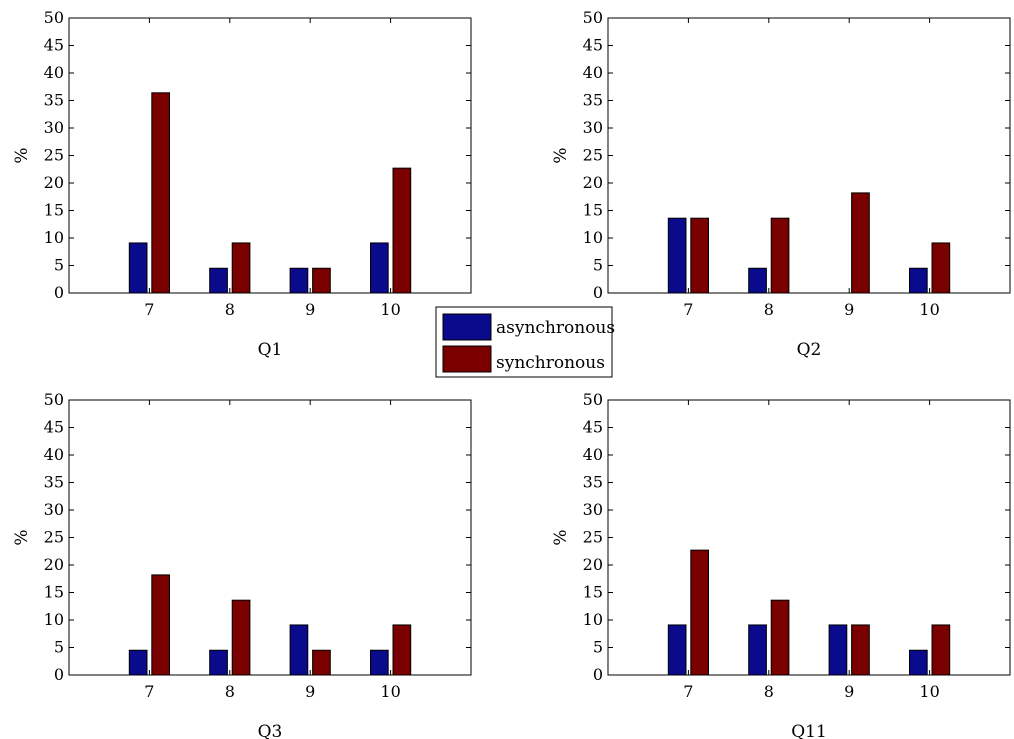 This screenshot has width=1014, height=739. Describe the element at coordinates (270, 730) in the screenshot. I see `x-axis-label: Q3` at that location.